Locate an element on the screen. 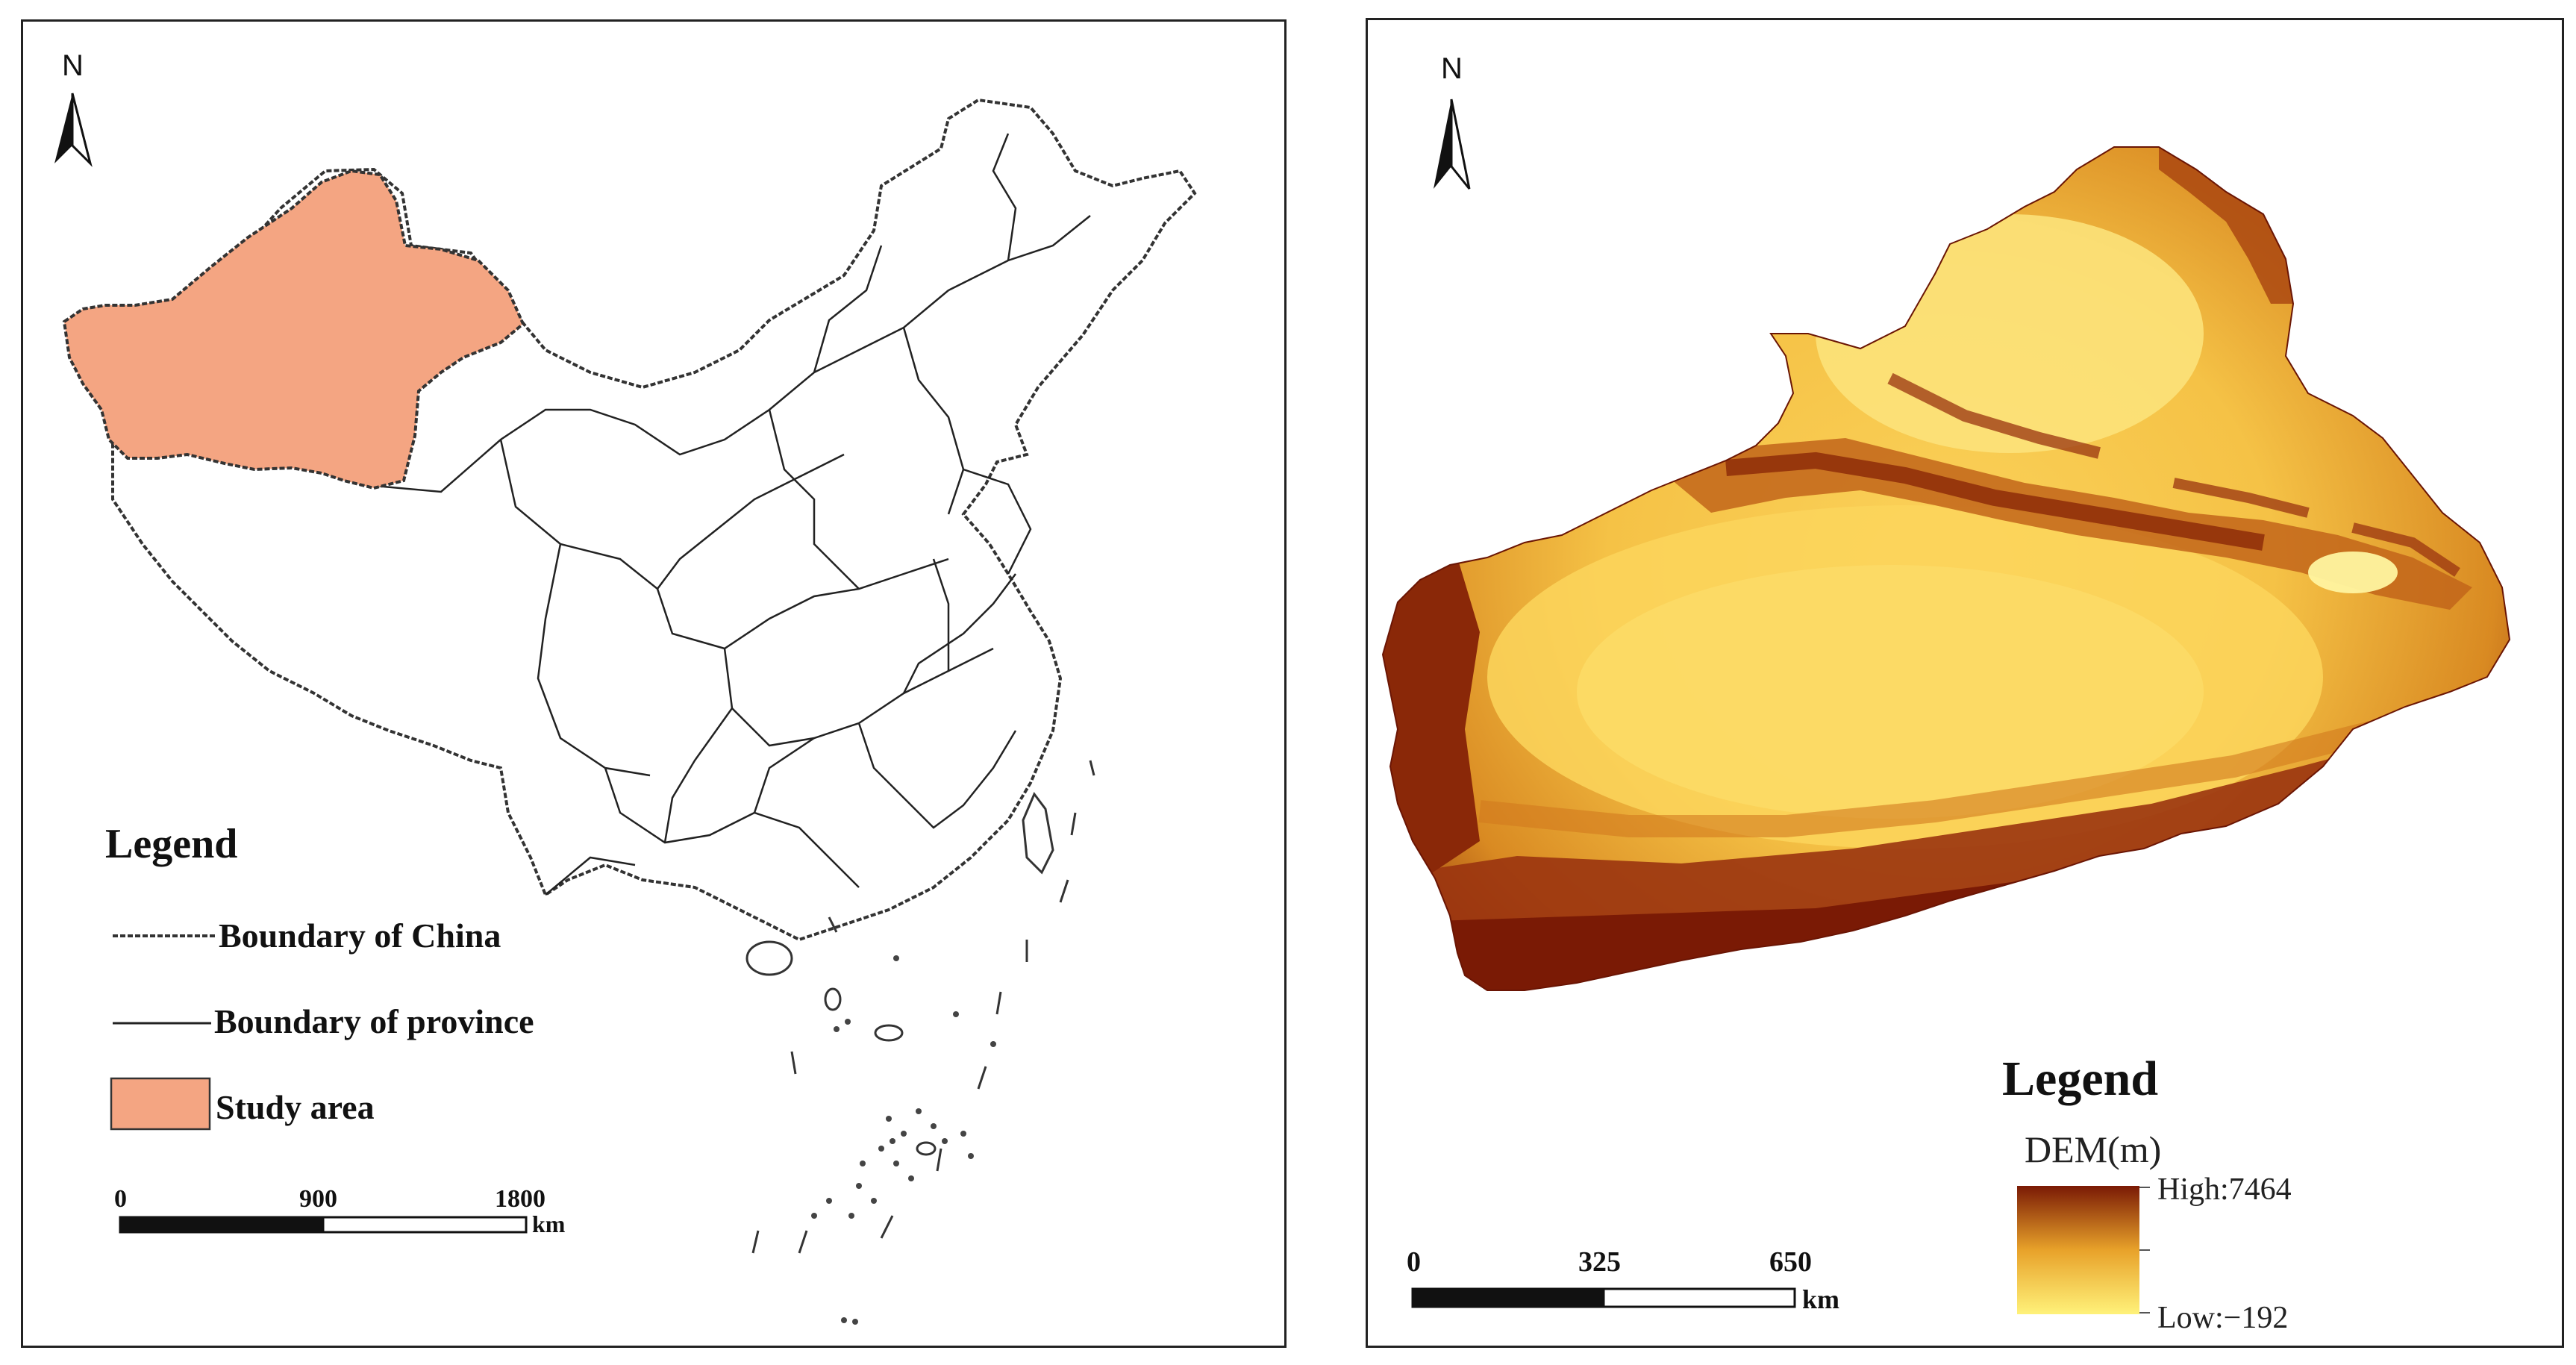 This screenshot has width=2576, height=1365. dem-high-label: High:7464 is located at coordinates (2224, 1189).